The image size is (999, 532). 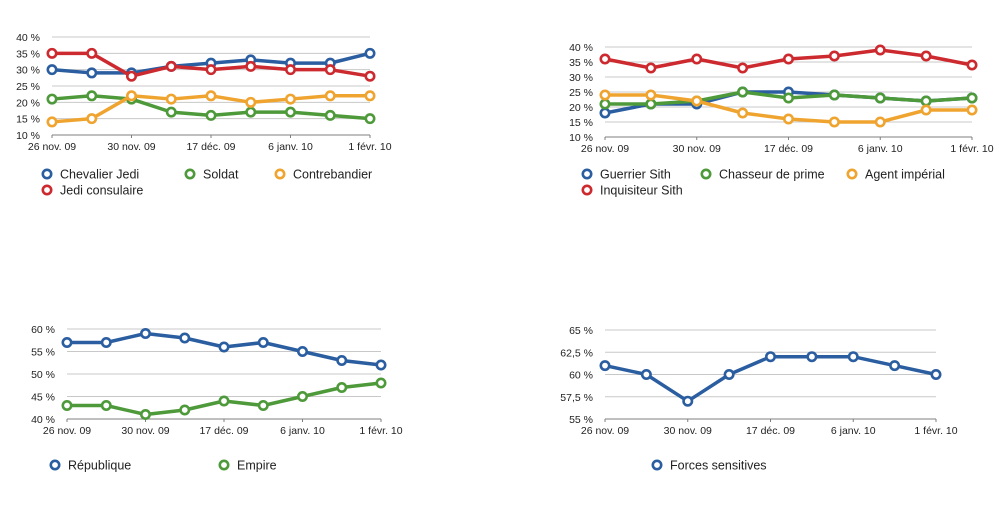 What do you see at coordinates (641, 191) in the screenshot?
I see `legend-label: Inquisiteur Sith` at bounding box center [641, 191].